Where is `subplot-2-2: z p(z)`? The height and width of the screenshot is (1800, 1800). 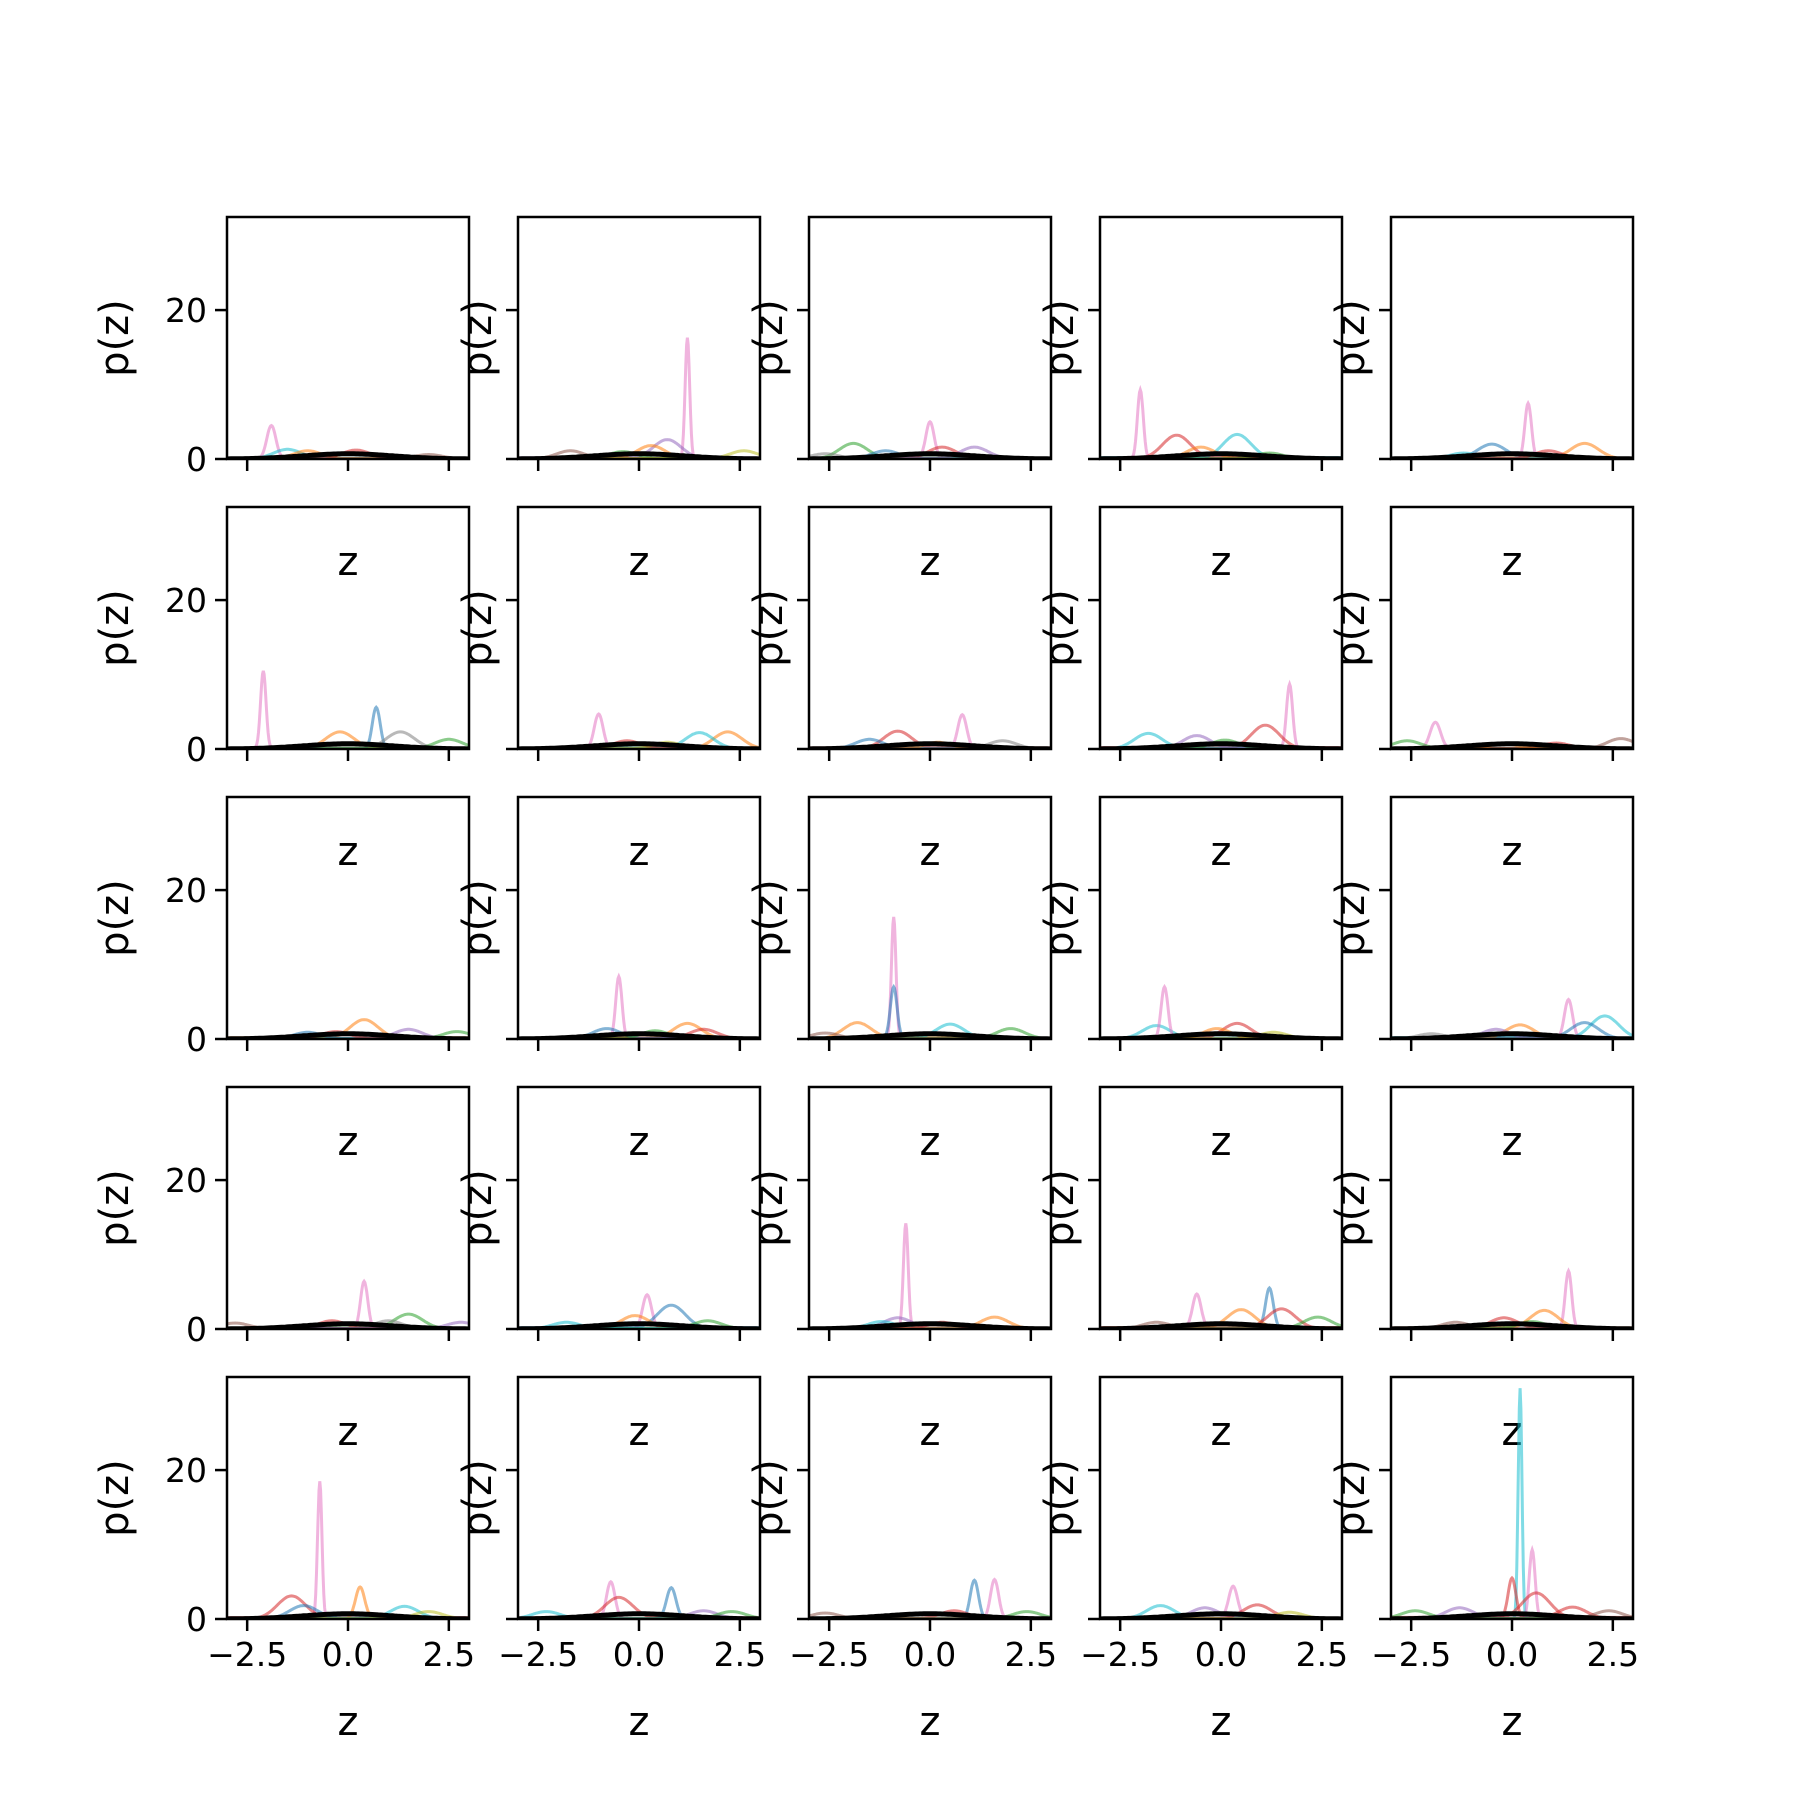 subplot-2-2: z p(z) is located at coordinates (608, 690).